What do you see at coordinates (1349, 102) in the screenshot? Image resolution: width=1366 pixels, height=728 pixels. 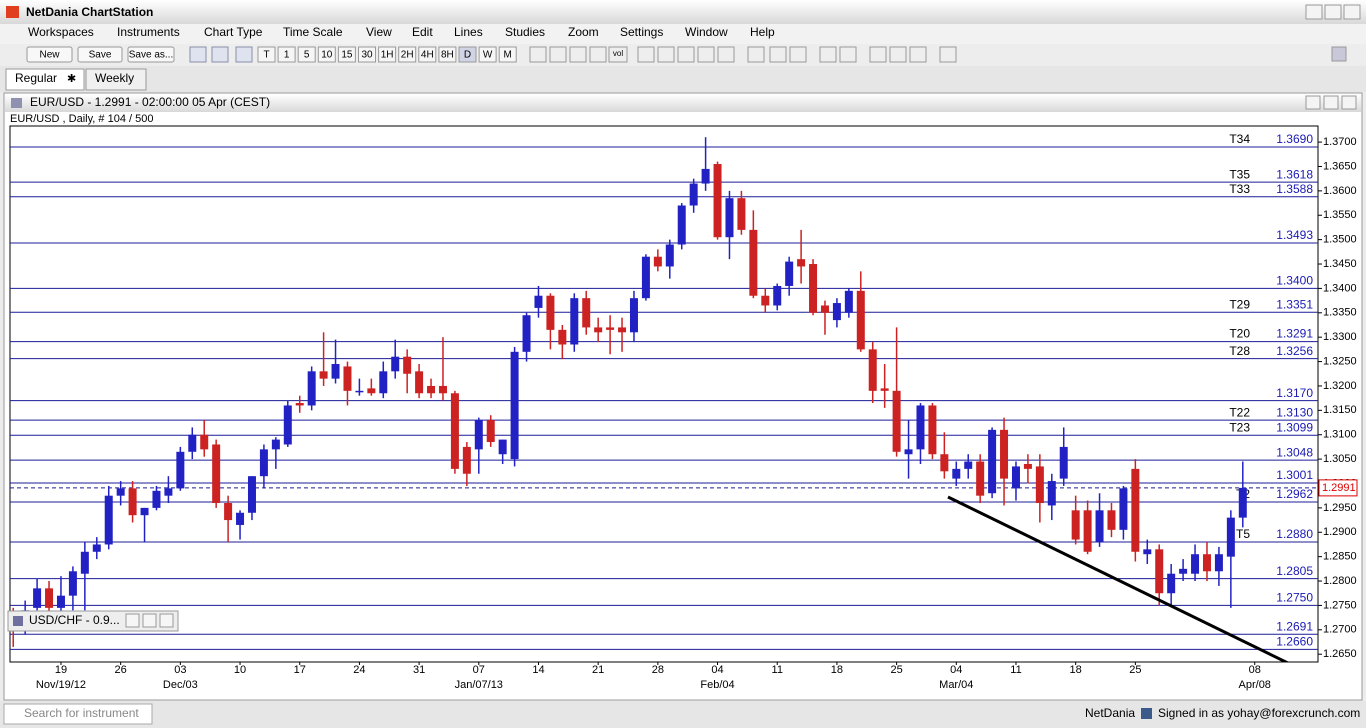 I see `chart-close` at bounding box center [1349, 102].